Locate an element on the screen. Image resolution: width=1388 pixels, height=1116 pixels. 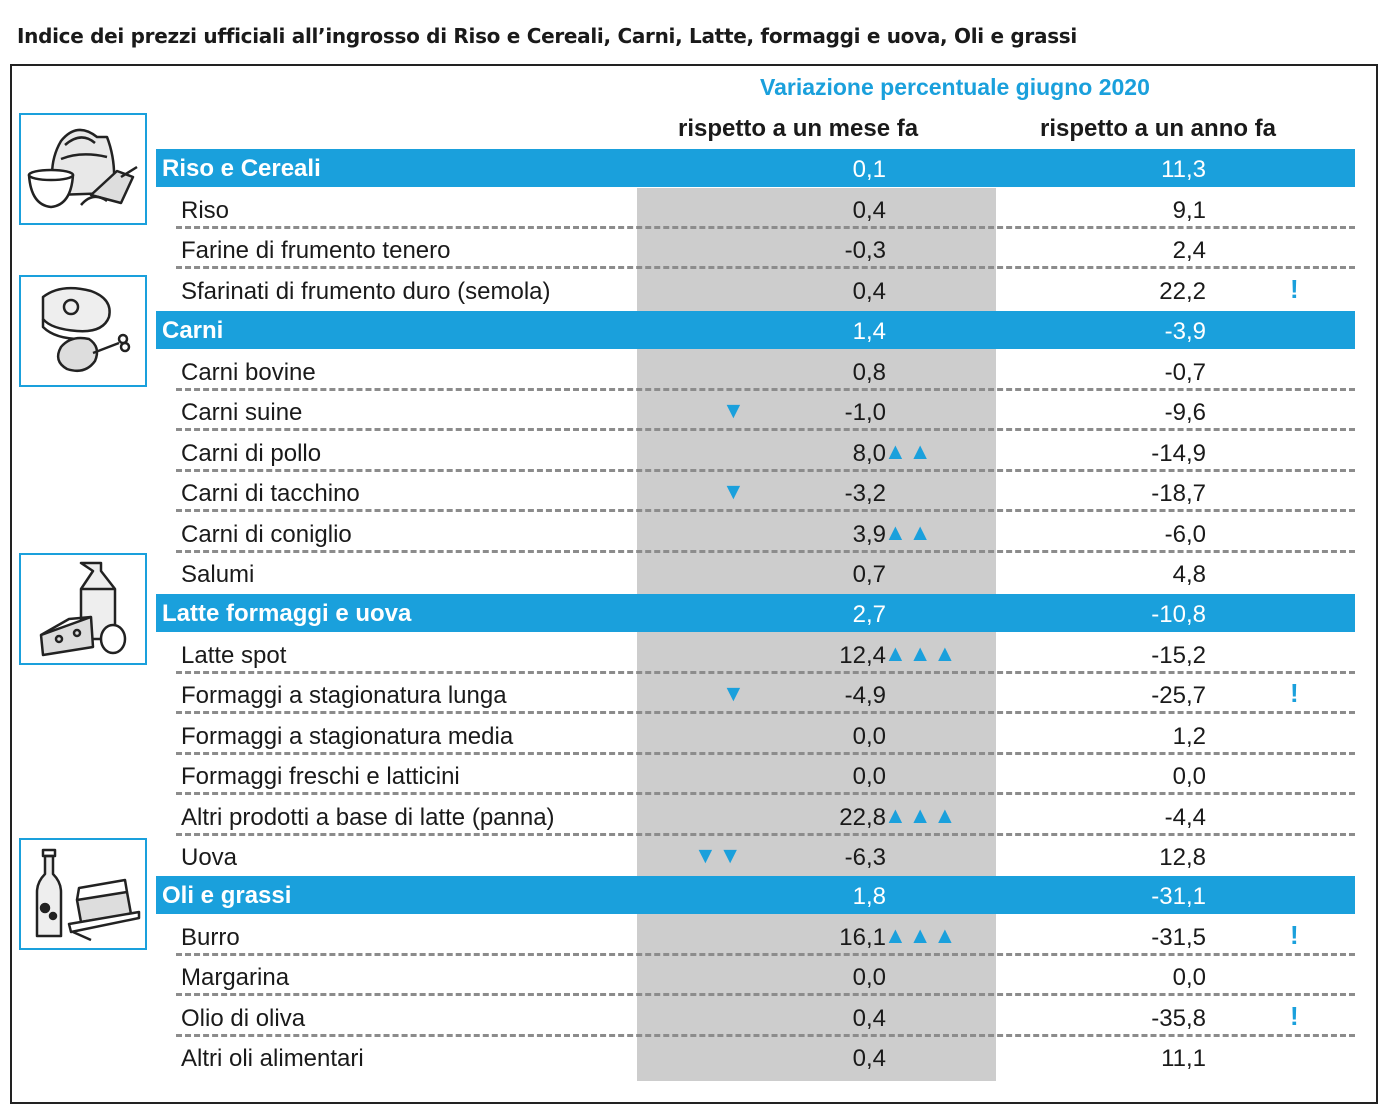
item-label: Altri oli alimentari is located at coordinates (272, 1059).